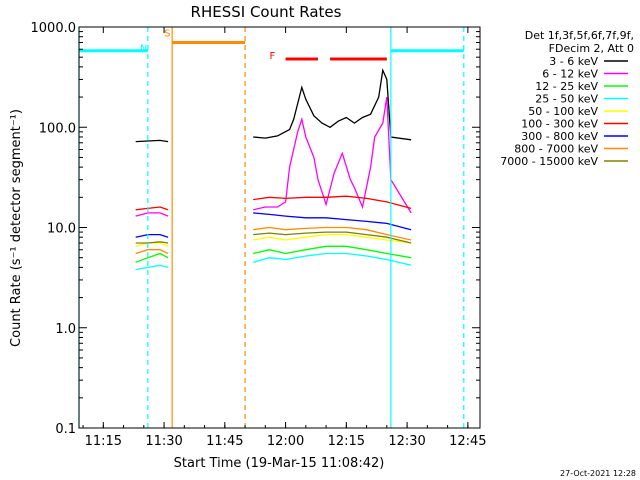 This screenshot has height=480, width=640. Describe the element at coordinates (556, 149) in the screenshot. I see `legend-label-7: 800 - 7000 keV` at that location.